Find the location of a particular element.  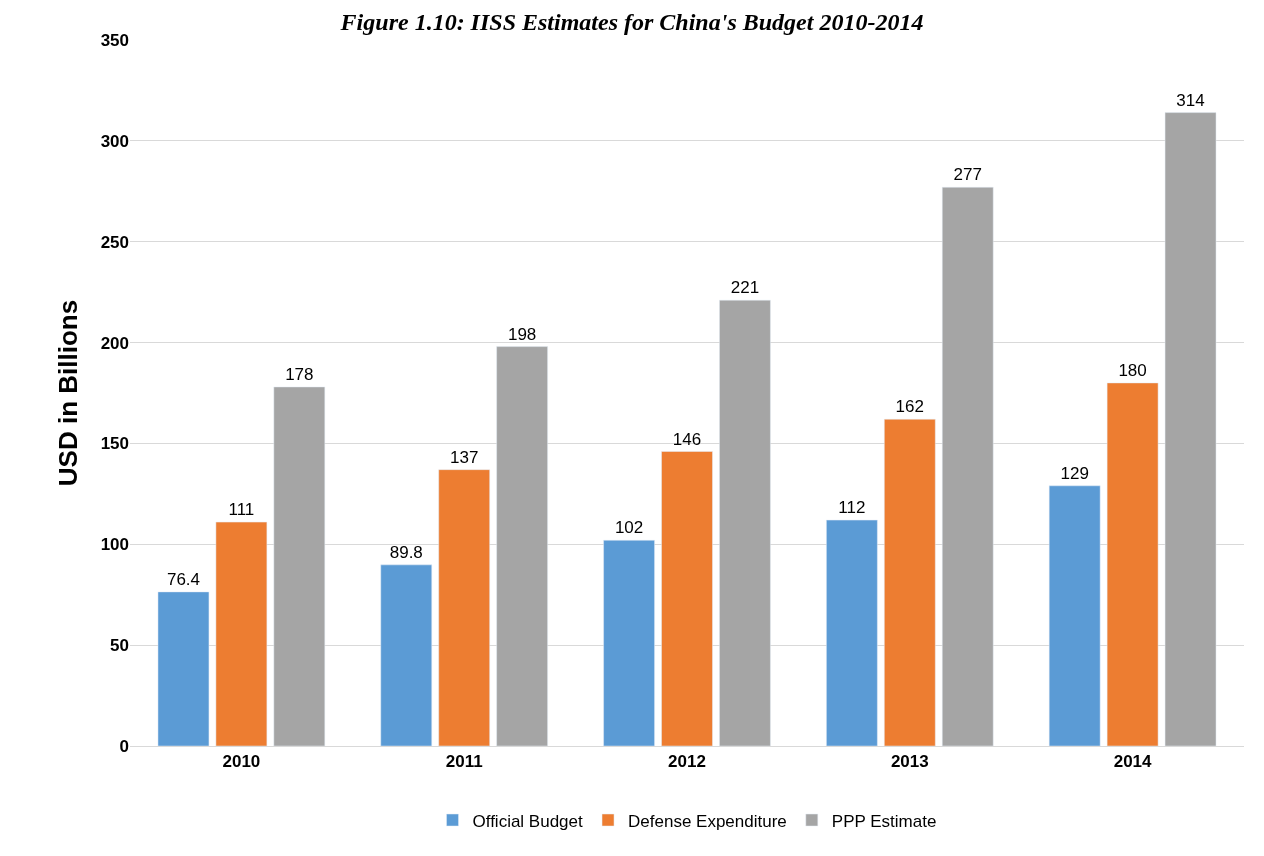

data-label: 178 is located at coordinates (299, 374).